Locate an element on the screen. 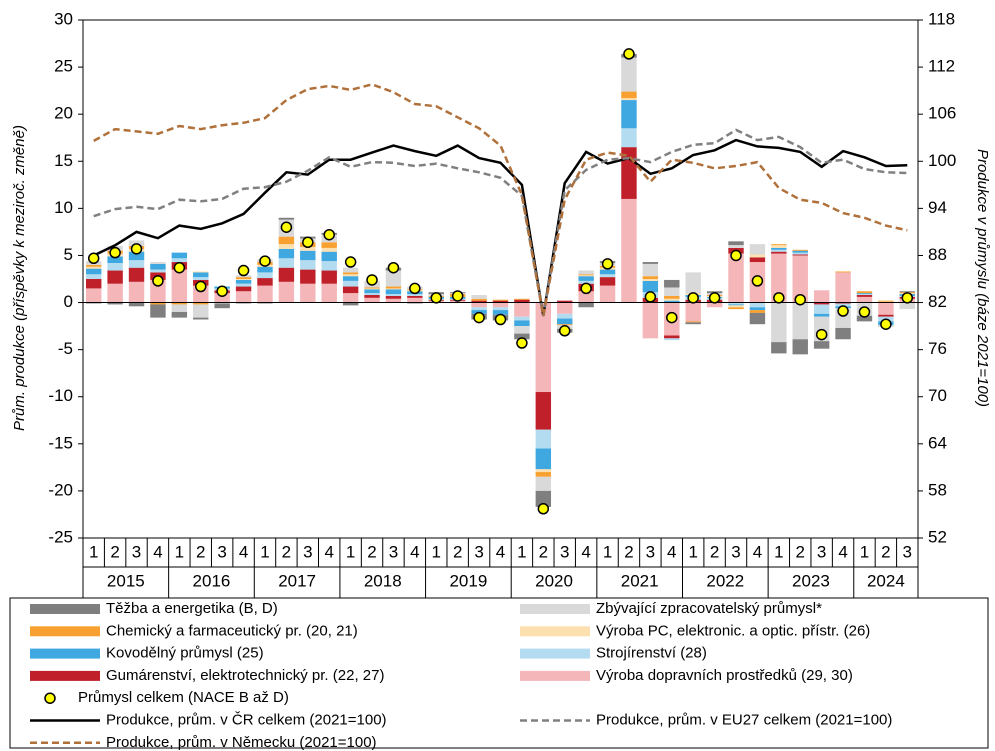 This screenshot has width=995, height=751. legend-swatch is located at coordinates (65, 675).